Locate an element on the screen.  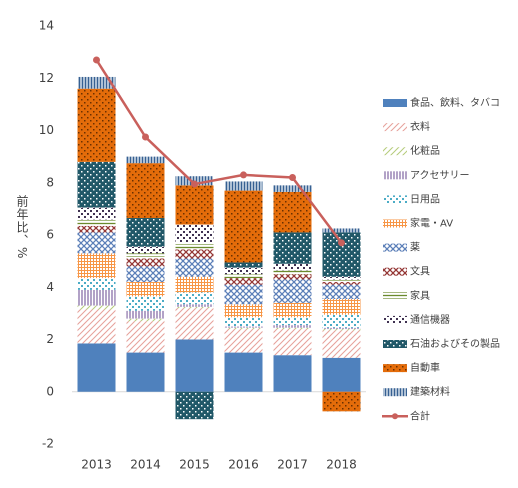
legend-label: 薬 is located at coordinates (415, 248).